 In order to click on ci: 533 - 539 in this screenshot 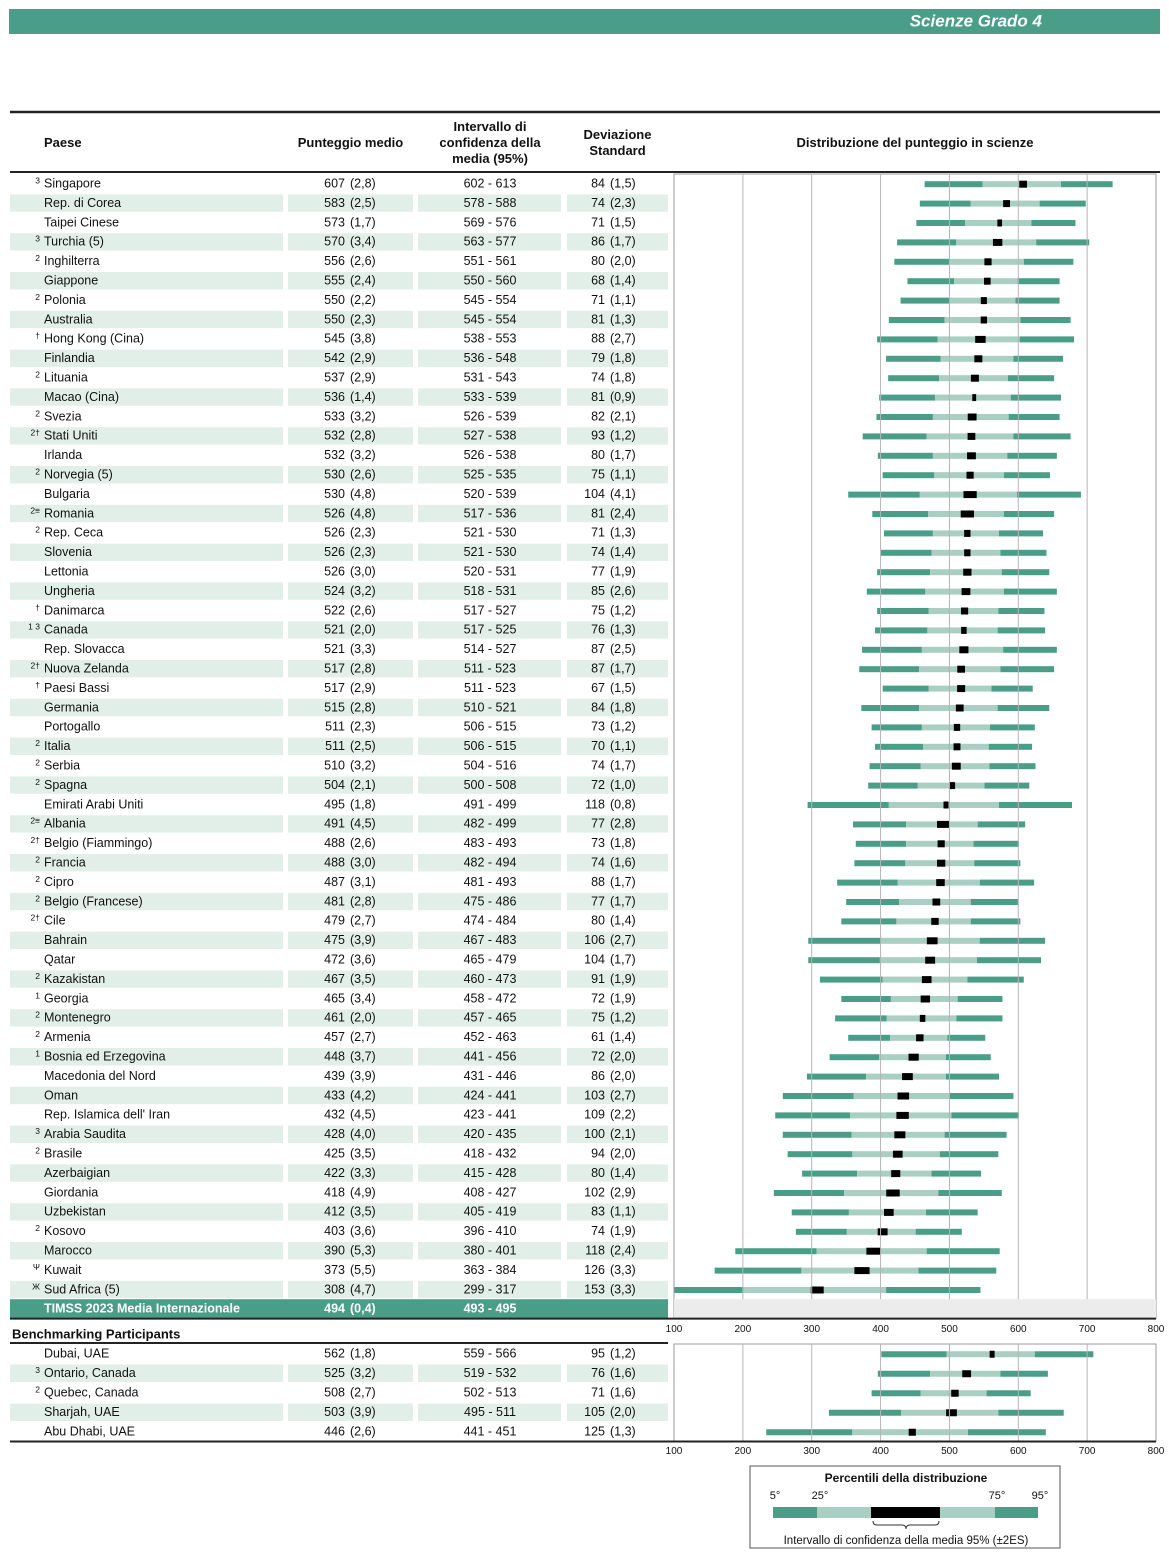, I will do `click(490, 397)`.